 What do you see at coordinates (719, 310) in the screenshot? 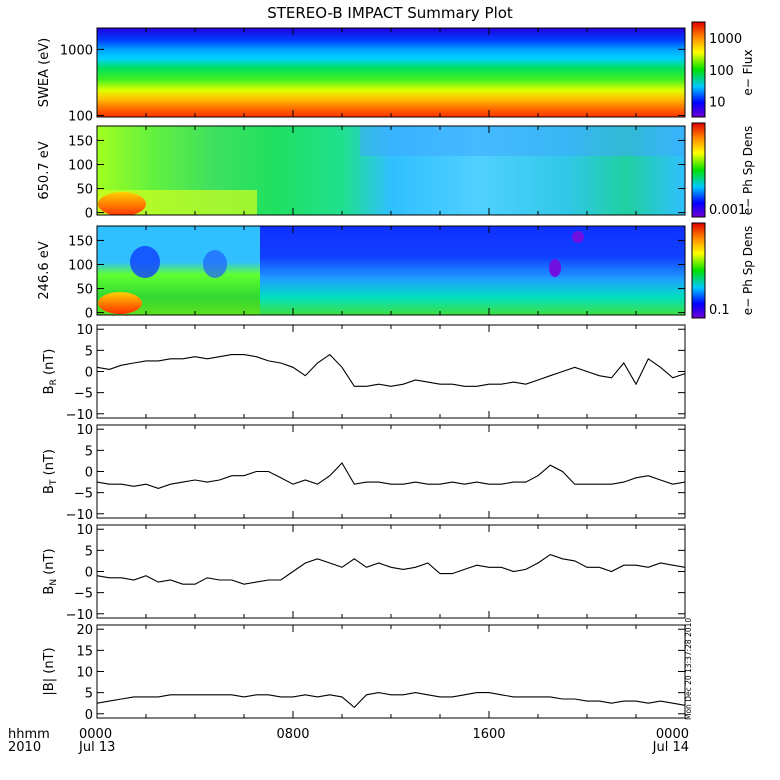
I see `colorbar-tick-label: 0.1` at bounding box center [719, 310].